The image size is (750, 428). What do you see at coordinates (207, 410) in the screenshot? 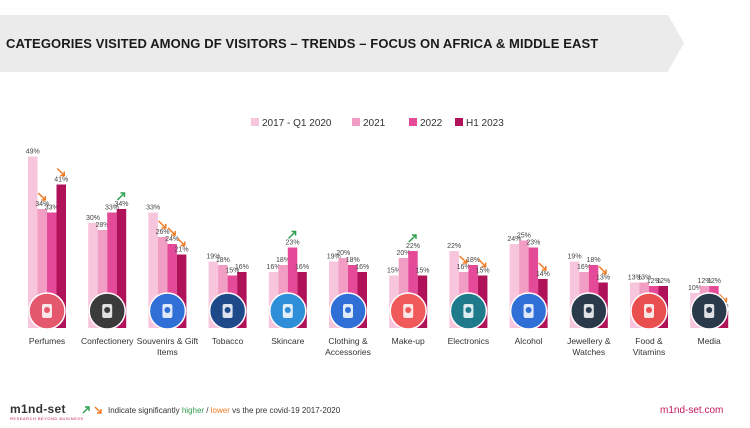
I see `note-sep: /` at bounding box center [207, 410].